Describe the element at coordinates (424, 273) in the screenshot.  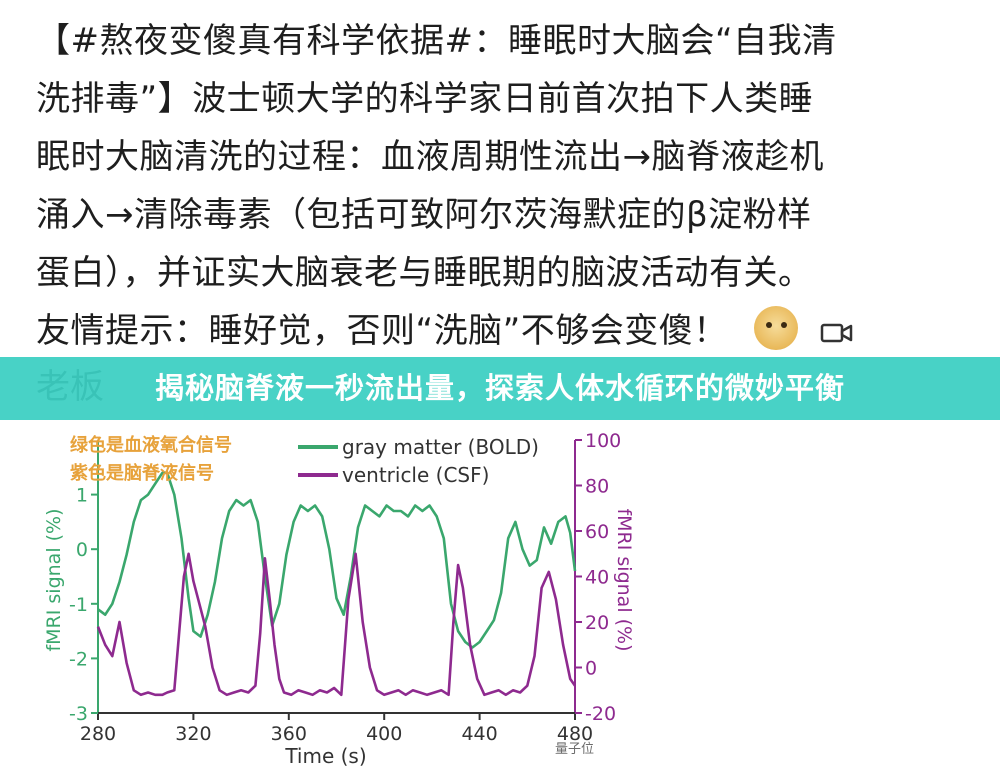
I see `post-line-5: 蛋白），并证实大脑衰老与睡眠期的脑波活动有关。` at that location.